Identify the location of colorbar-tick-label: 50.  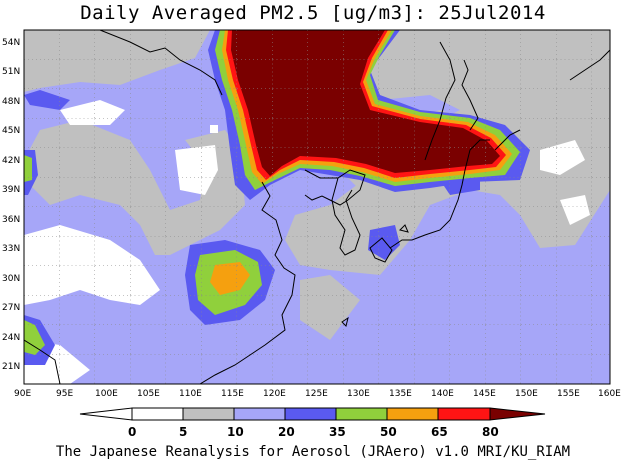
(388, 432).